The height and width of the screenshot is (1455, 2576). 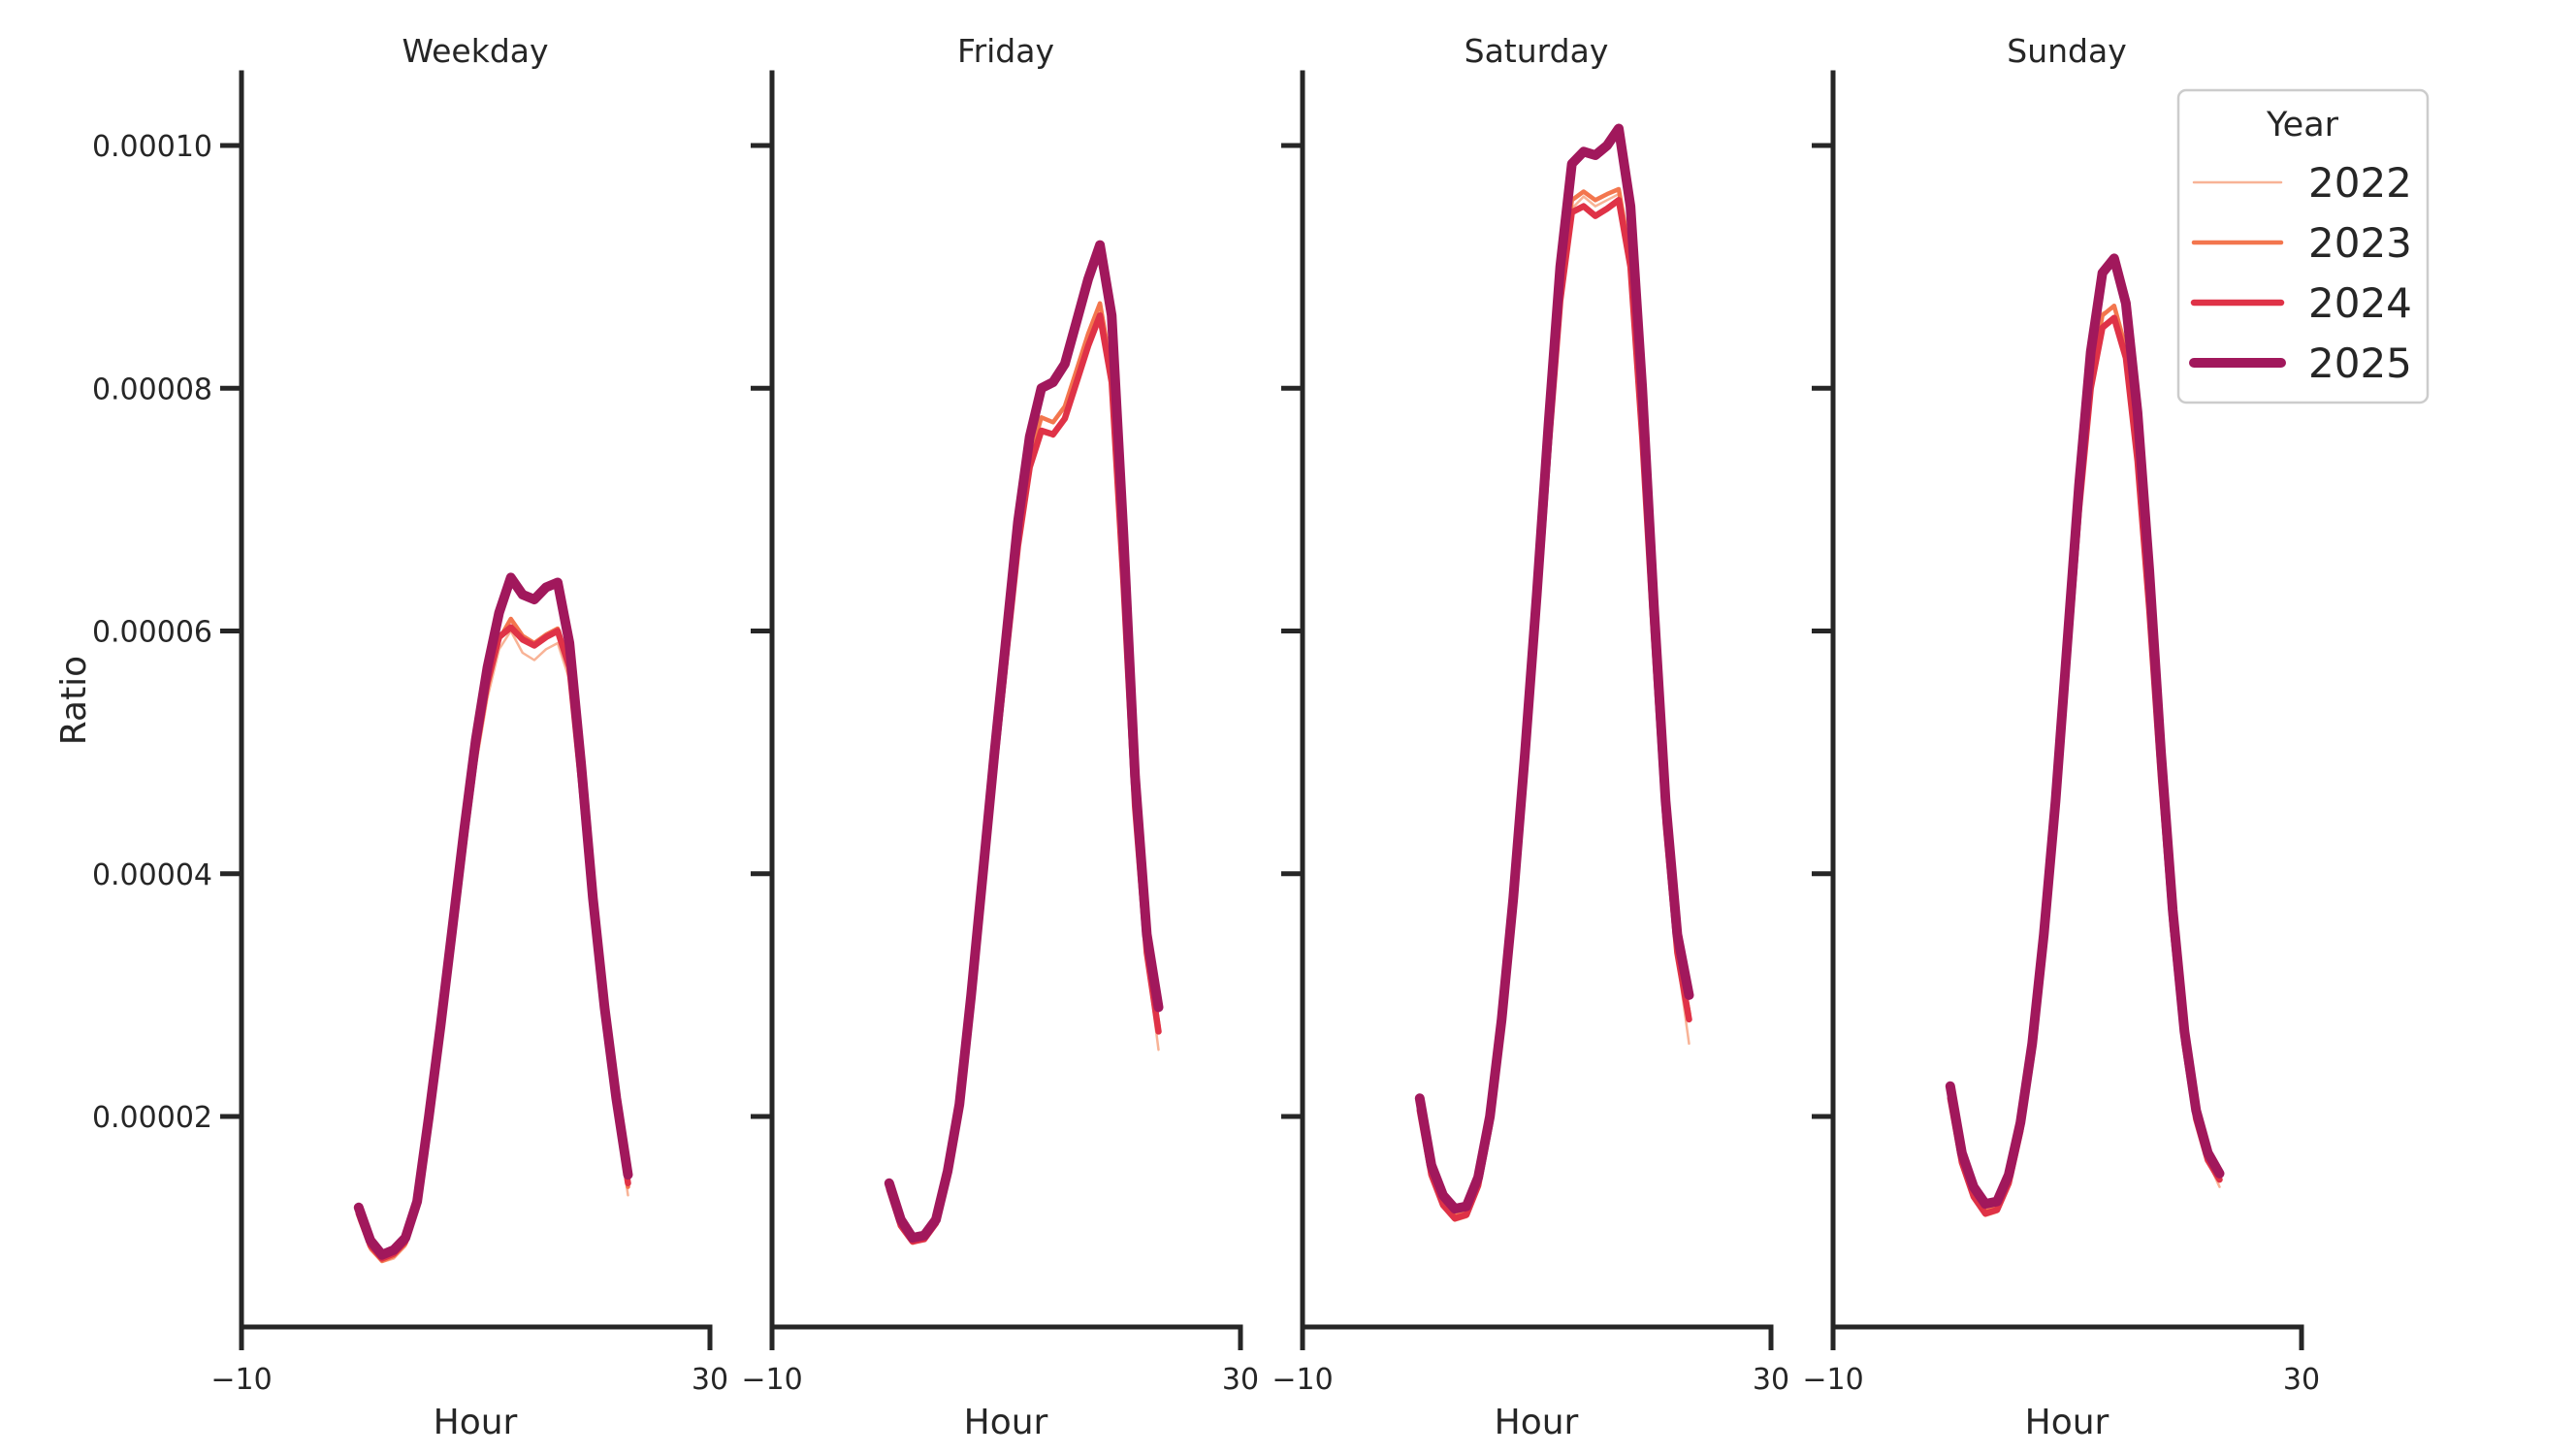 I want to click on legend-frame, so click(x=2303, y=246).